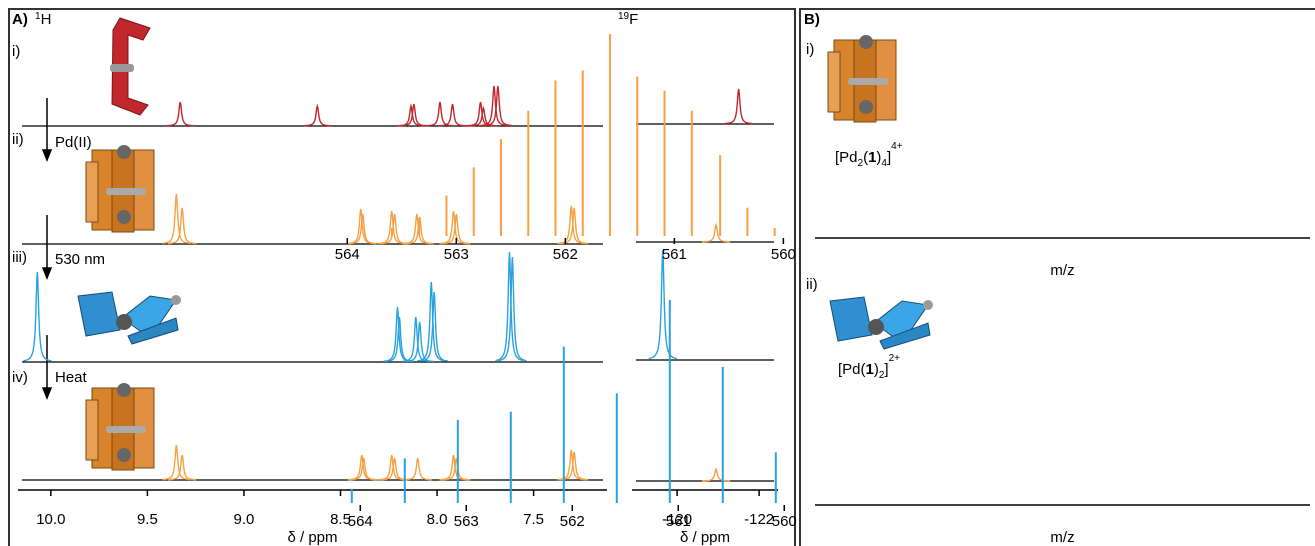 The image size is (1315, 546). What do you see at coordinates (46, 19) in the screenshot?
I see `nucleus-element: H` at bounding box center [46, 19].